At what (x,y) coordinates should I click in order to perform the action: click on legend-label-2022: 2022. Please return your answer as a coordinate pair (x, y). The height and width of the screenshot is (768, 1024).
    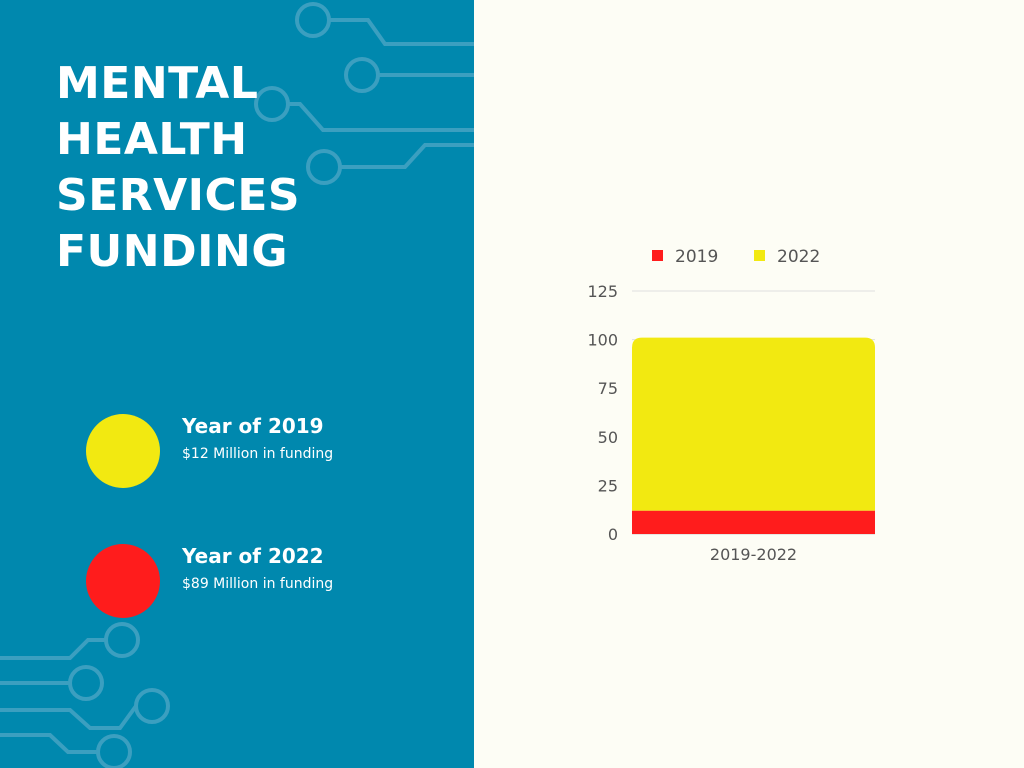
    Looking at the image, I should click on (798, 257).